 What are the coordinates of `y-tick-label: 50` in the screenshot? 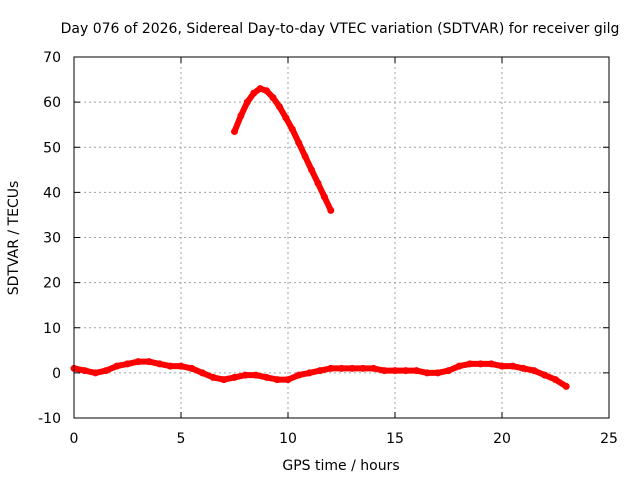 It's located at (52, 148).